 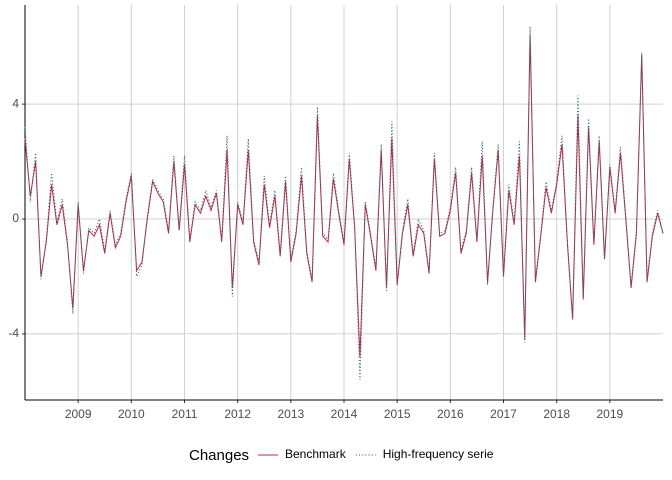 I want to click on x-tick-label: 2014, so click(x=344, y=414).